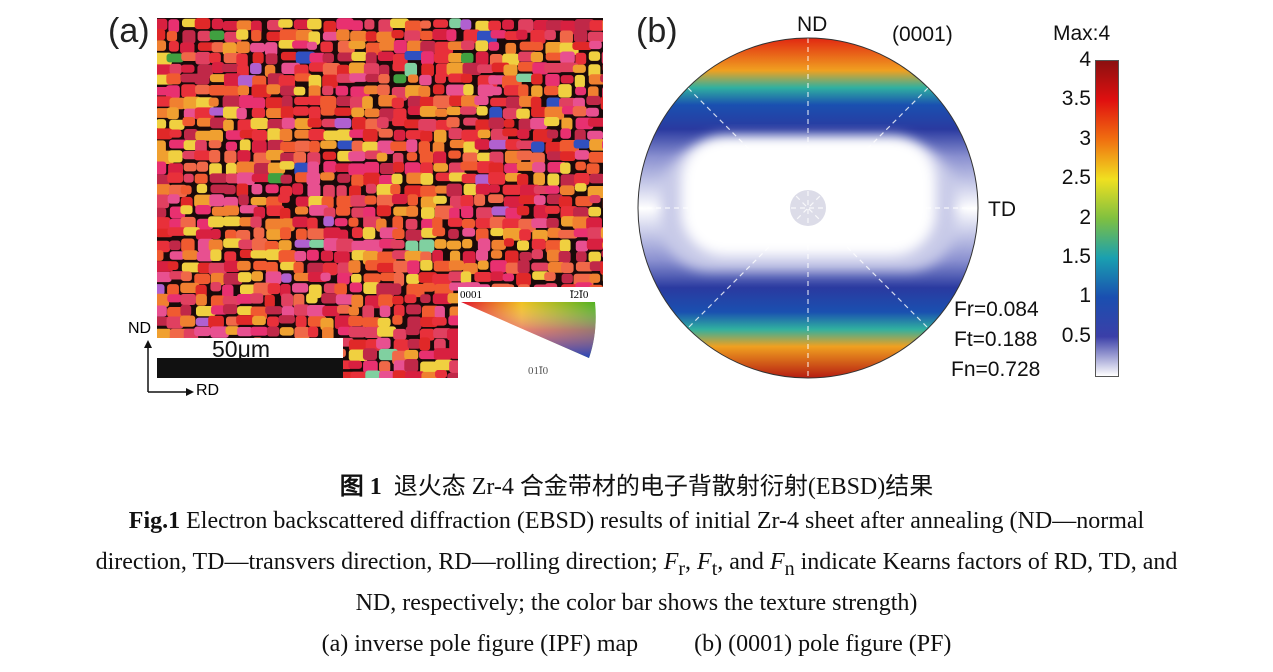 The image size is (1273, 672). I want to click on caption-text: F, so click(777, 562).